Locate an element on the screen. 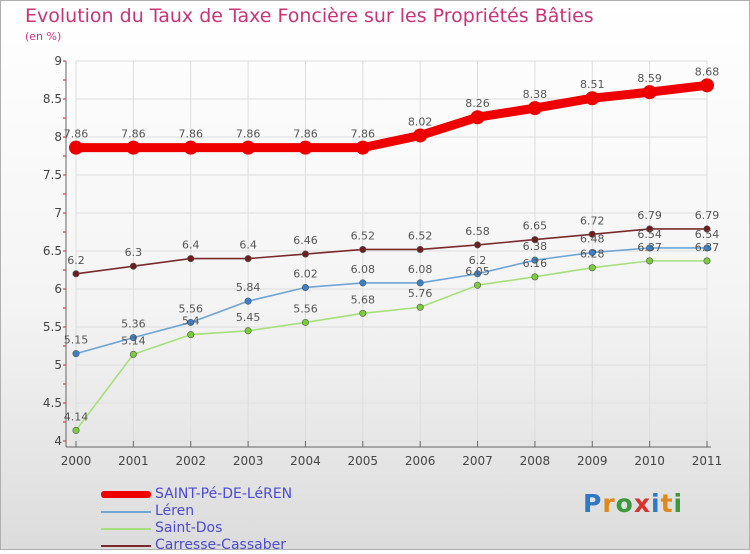 This screenshot has height=554, width=750. data-label: 6.16 is located at coordinates (535, 263).